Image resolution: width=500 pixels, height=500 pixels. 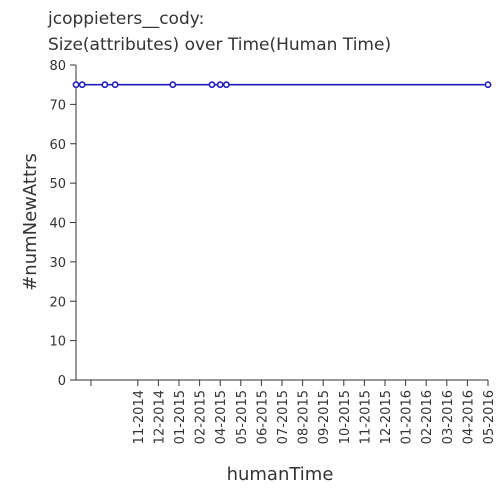 What do you see at coordinates (57, 66) in the screenshot?
I see `y-tick-label: 80` at bounding box center [57, 66].